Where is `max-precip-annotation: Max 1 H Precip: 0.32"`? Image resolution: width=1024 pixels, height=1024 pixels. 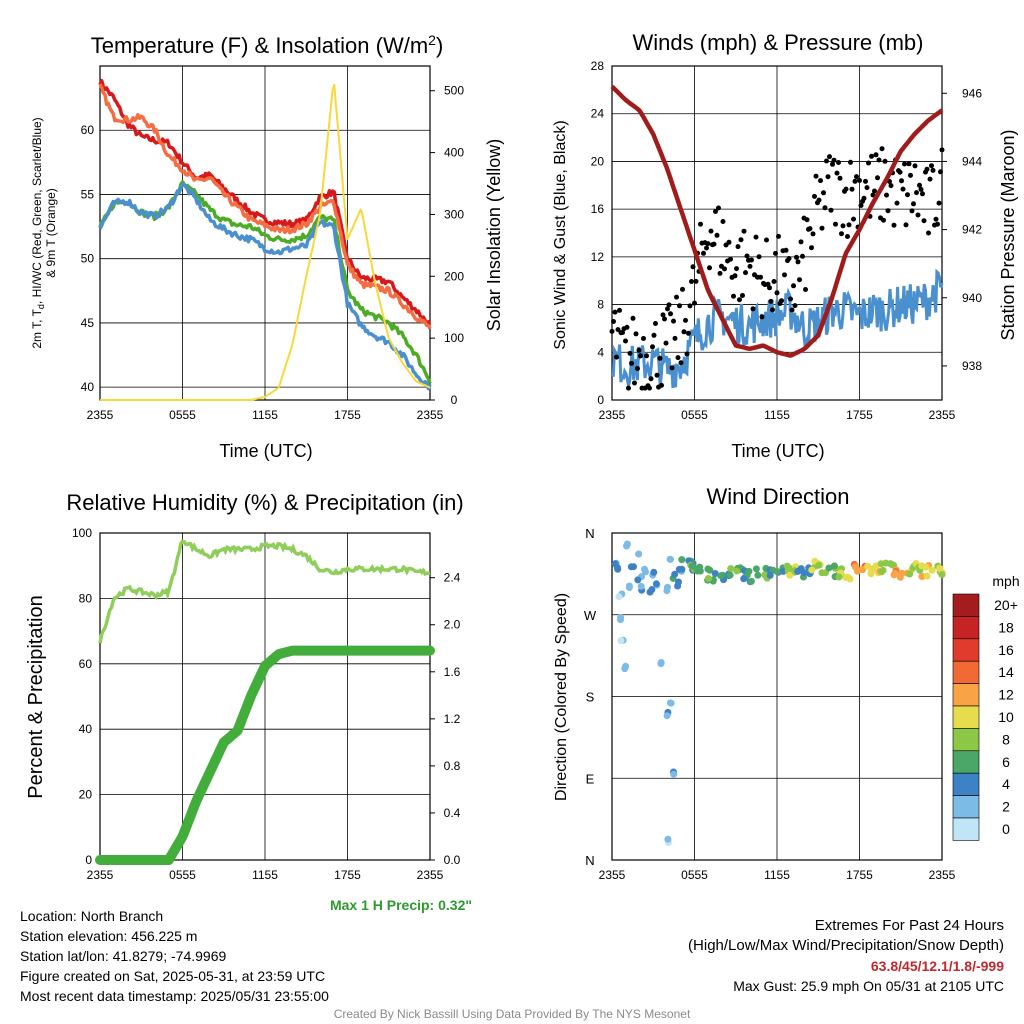 max-precip-annotation: Max 1 H Precip: 0.32" is located at coordinates (401, 905).